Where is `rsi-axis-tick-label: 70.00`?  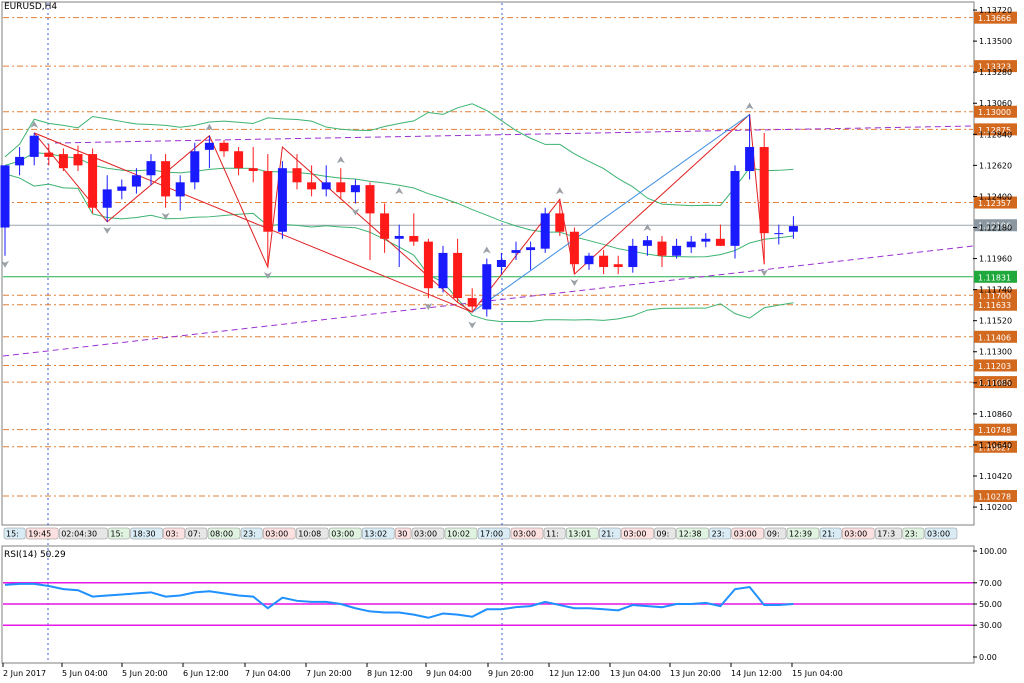 rsi-axis-tick-label: 70.00 is located at coordinates (990, 583).